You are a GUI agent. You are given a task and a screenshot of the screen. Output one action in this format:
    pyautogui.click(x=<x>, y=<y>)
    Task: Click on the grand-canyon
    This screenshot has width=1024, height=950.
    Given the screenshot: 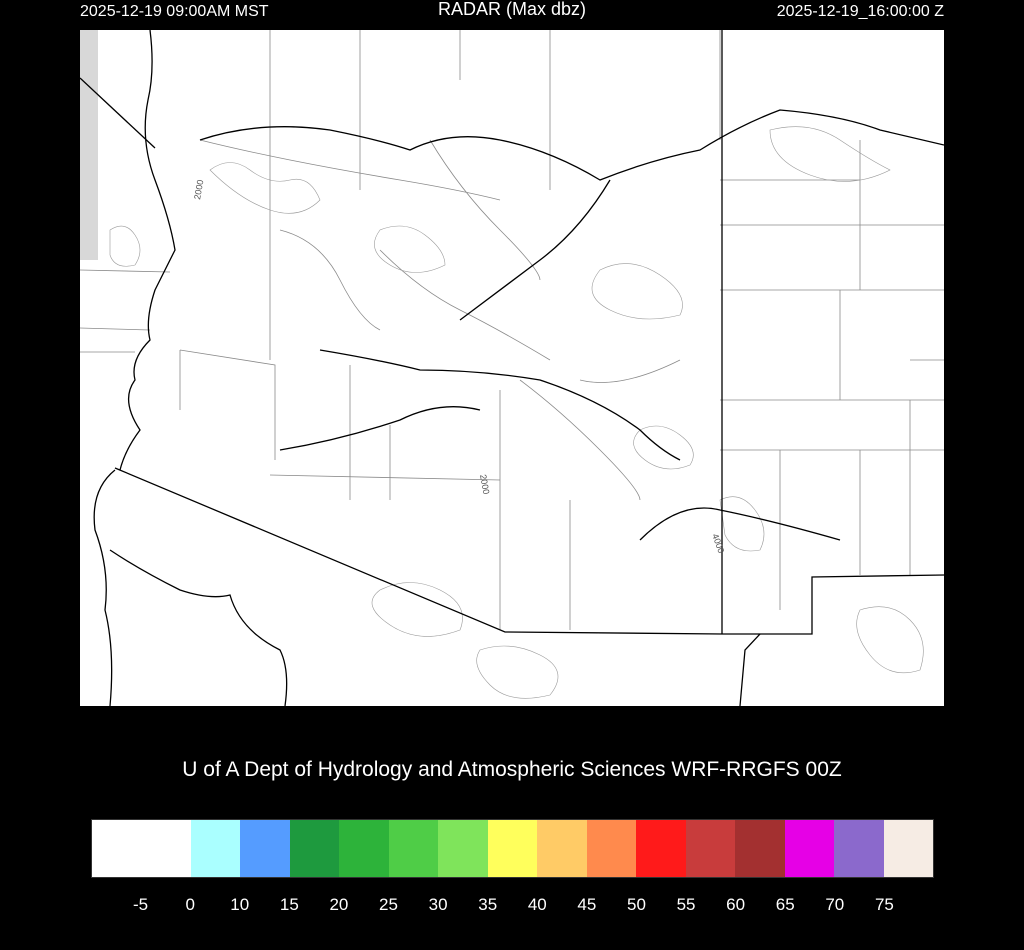 What is the action you would take?
    pyautogui.click(x=572, y=145)
    